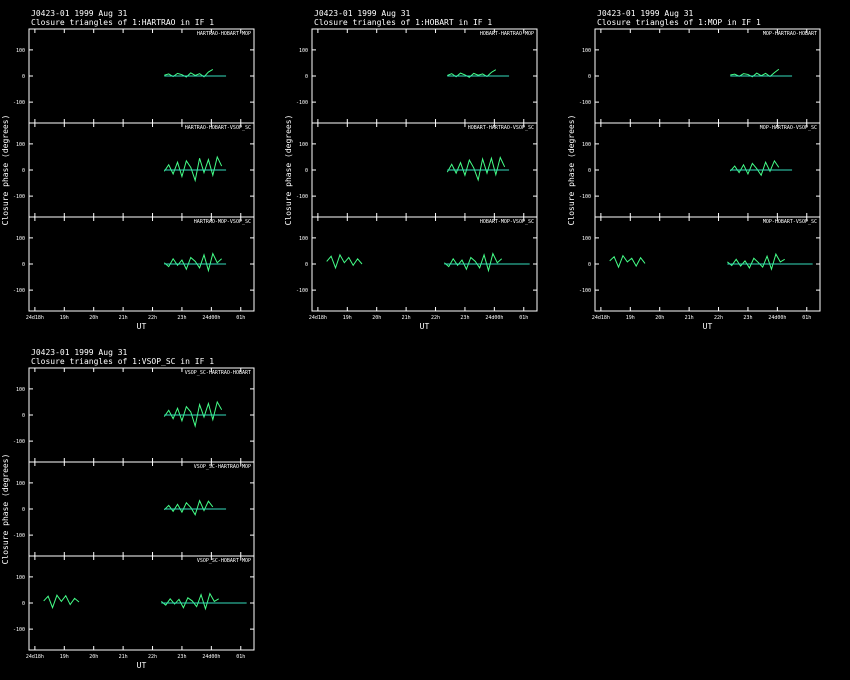 The image size is (850, 680). What do you see at coordinates (224, 561) in the screenshot?
I see `panel-label: VSOP_SC-HOBART-MOP` at bounding box center [224, 561].